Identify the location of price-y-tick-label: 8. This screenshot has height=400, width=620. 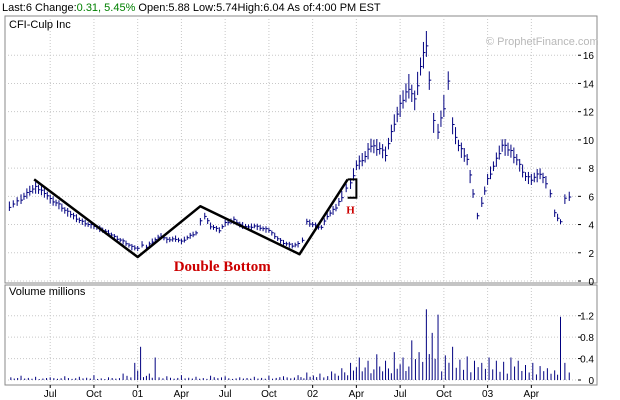
(591, 169).